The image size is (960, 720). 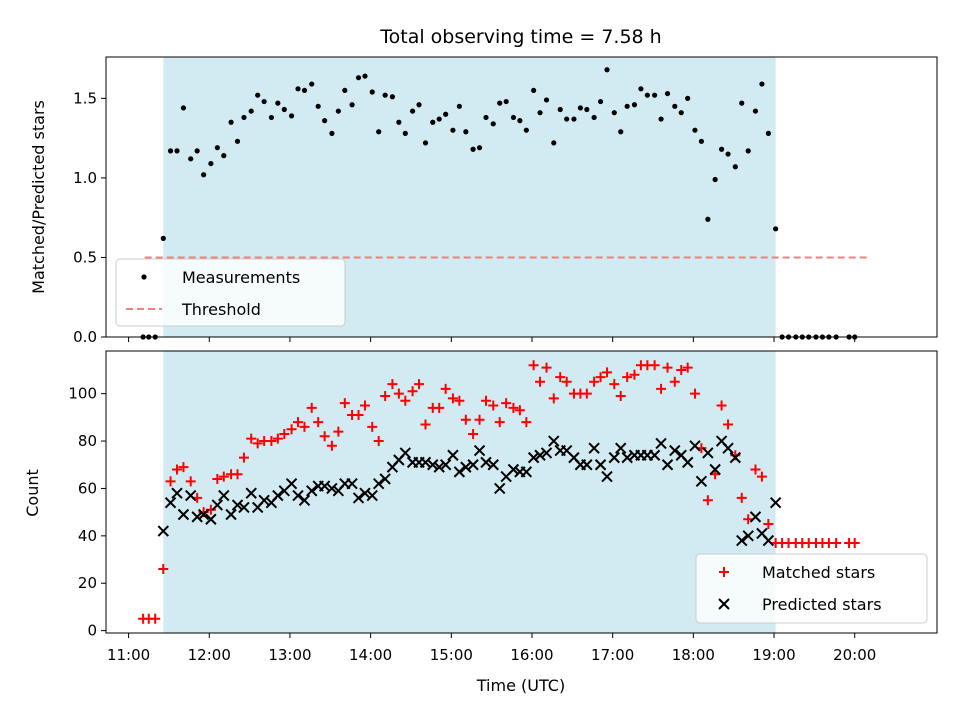 I want to click on x-axis-label: Time (UTC), so click(x=520, y=685).